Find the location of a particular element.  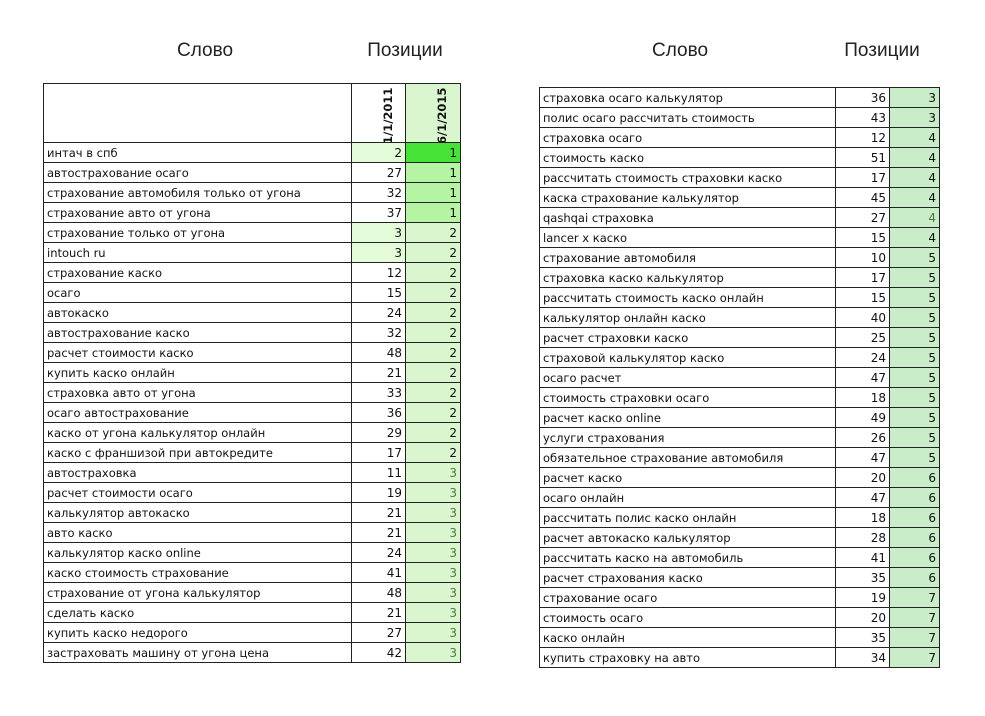

keyword-cell: lancer x каско is located at coordinates (687, 237).